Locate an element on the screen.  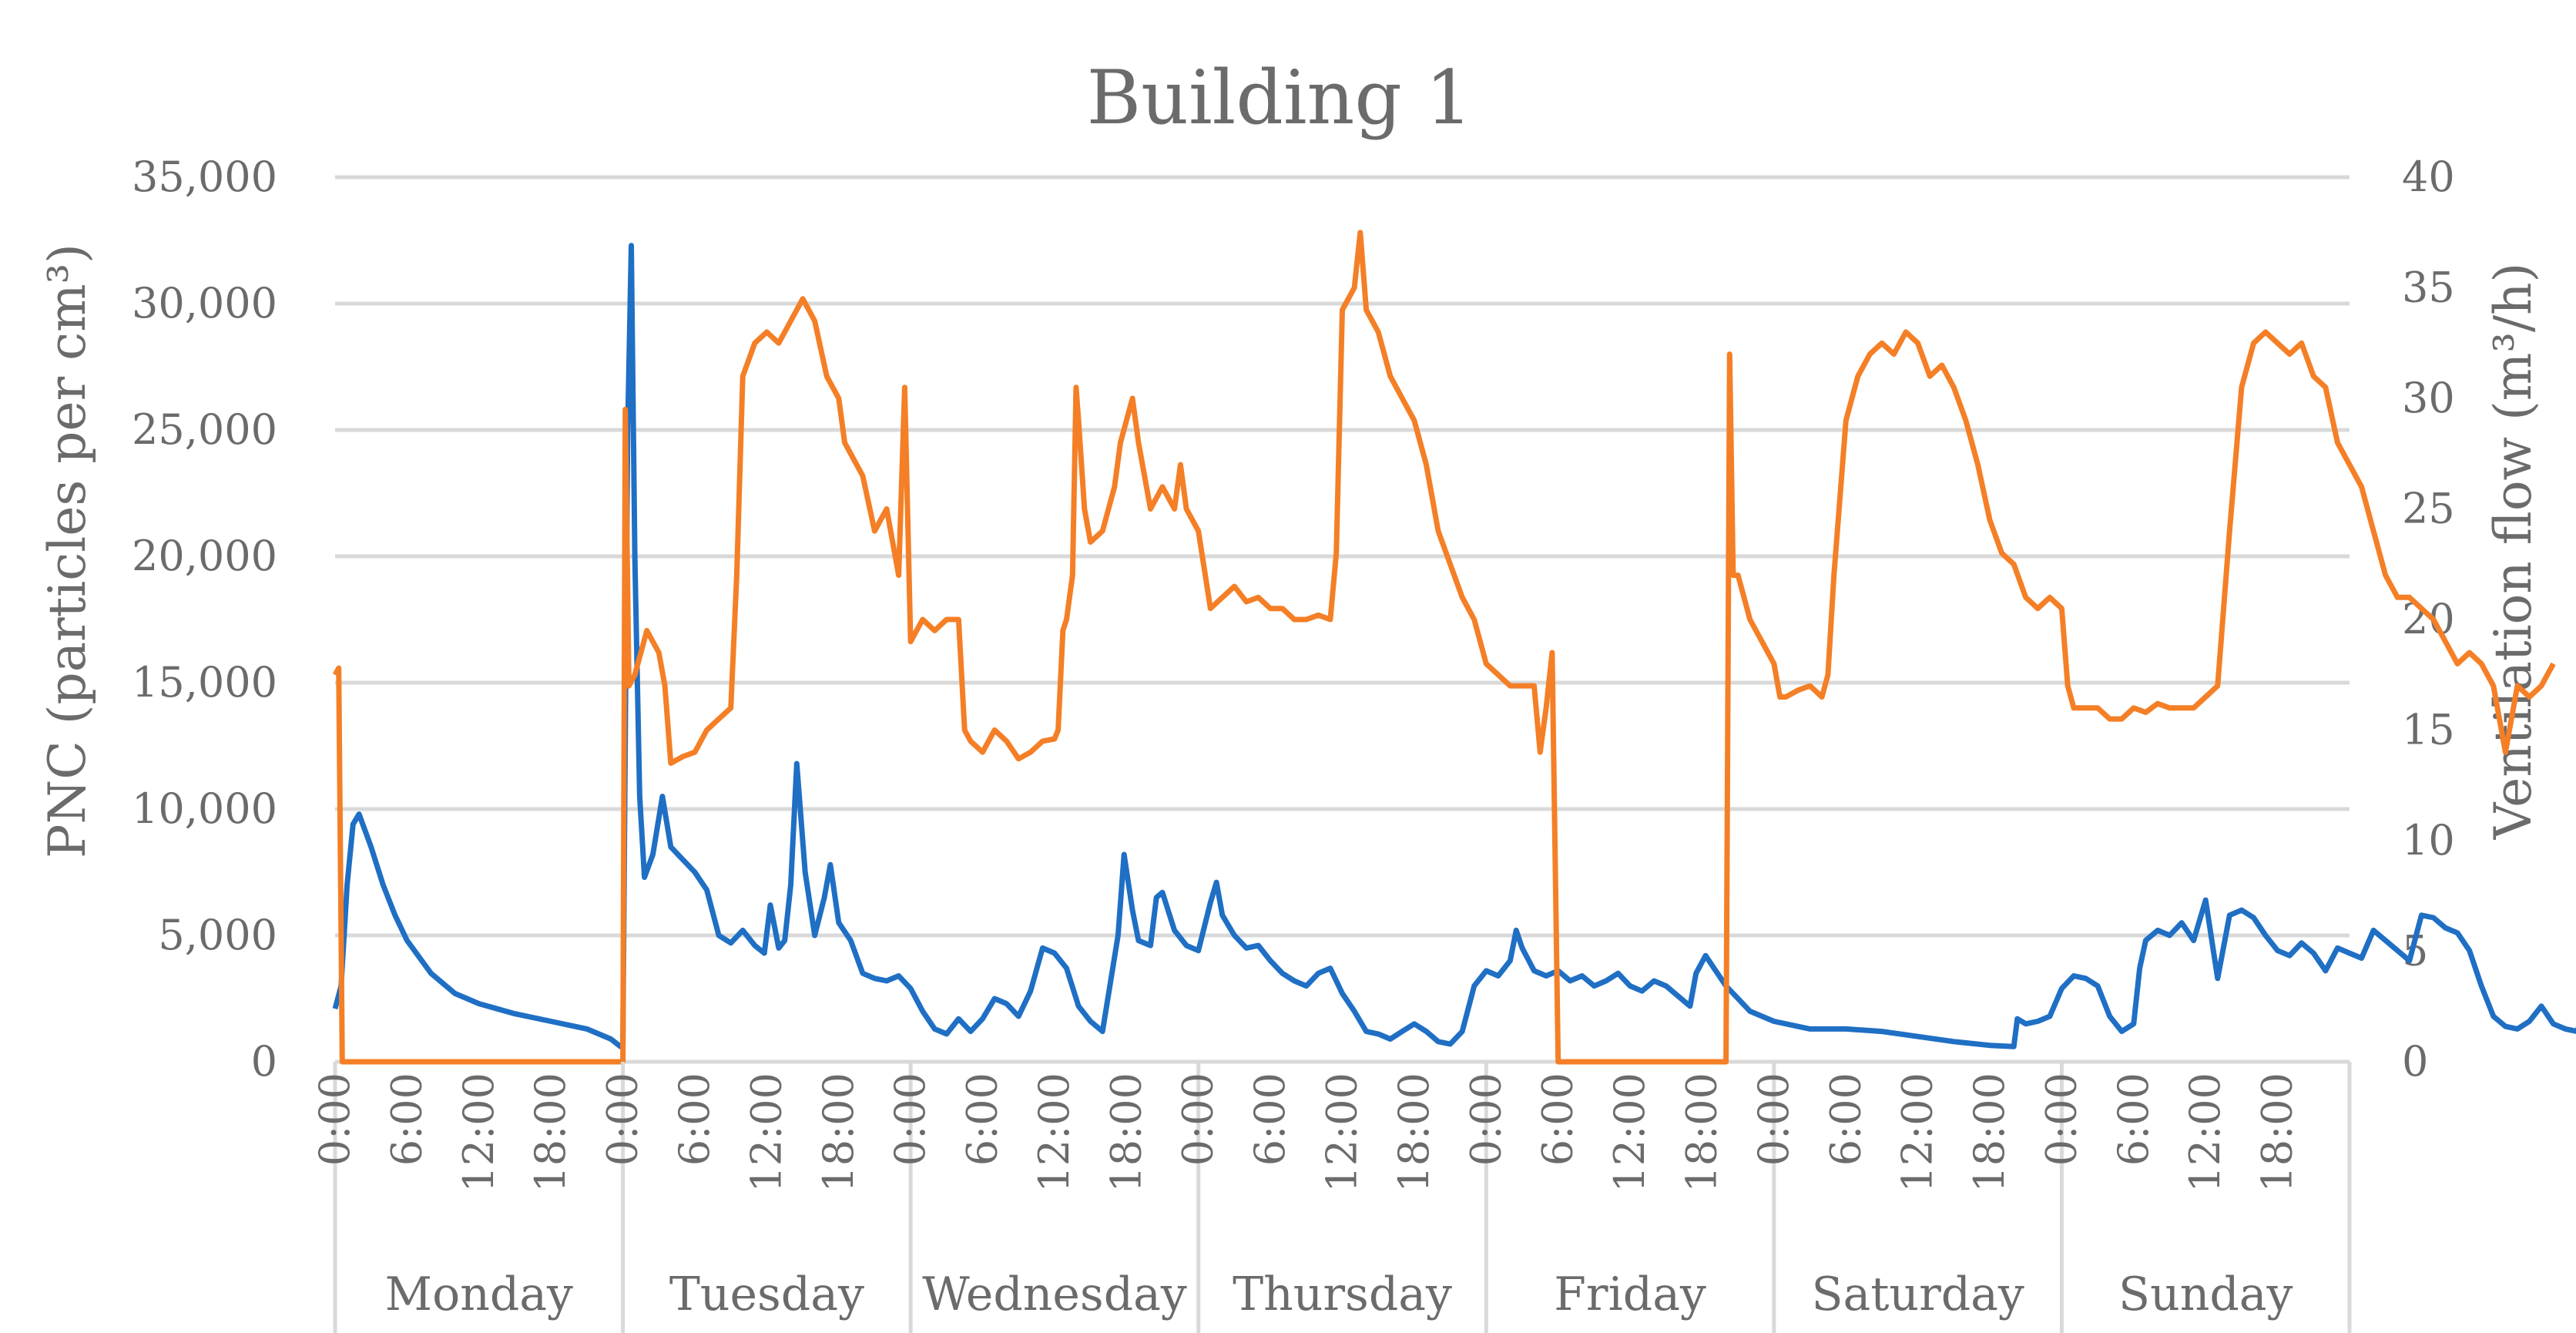
left-tick-label: 35,000 is located at coordinates (204, 177).